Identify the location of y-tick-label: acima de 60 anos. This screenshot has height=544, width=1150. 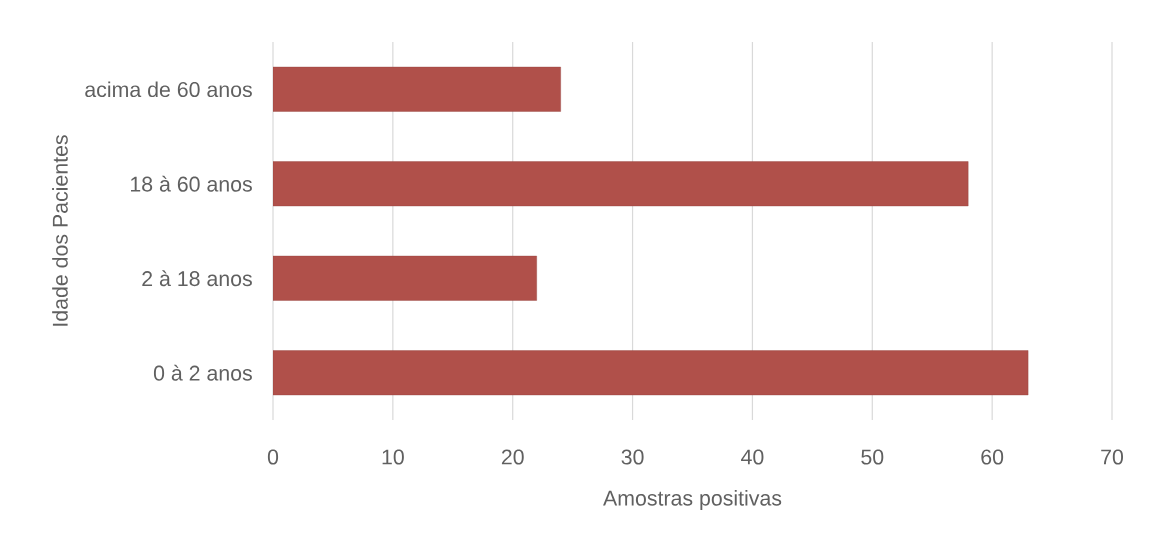
(168, 89).